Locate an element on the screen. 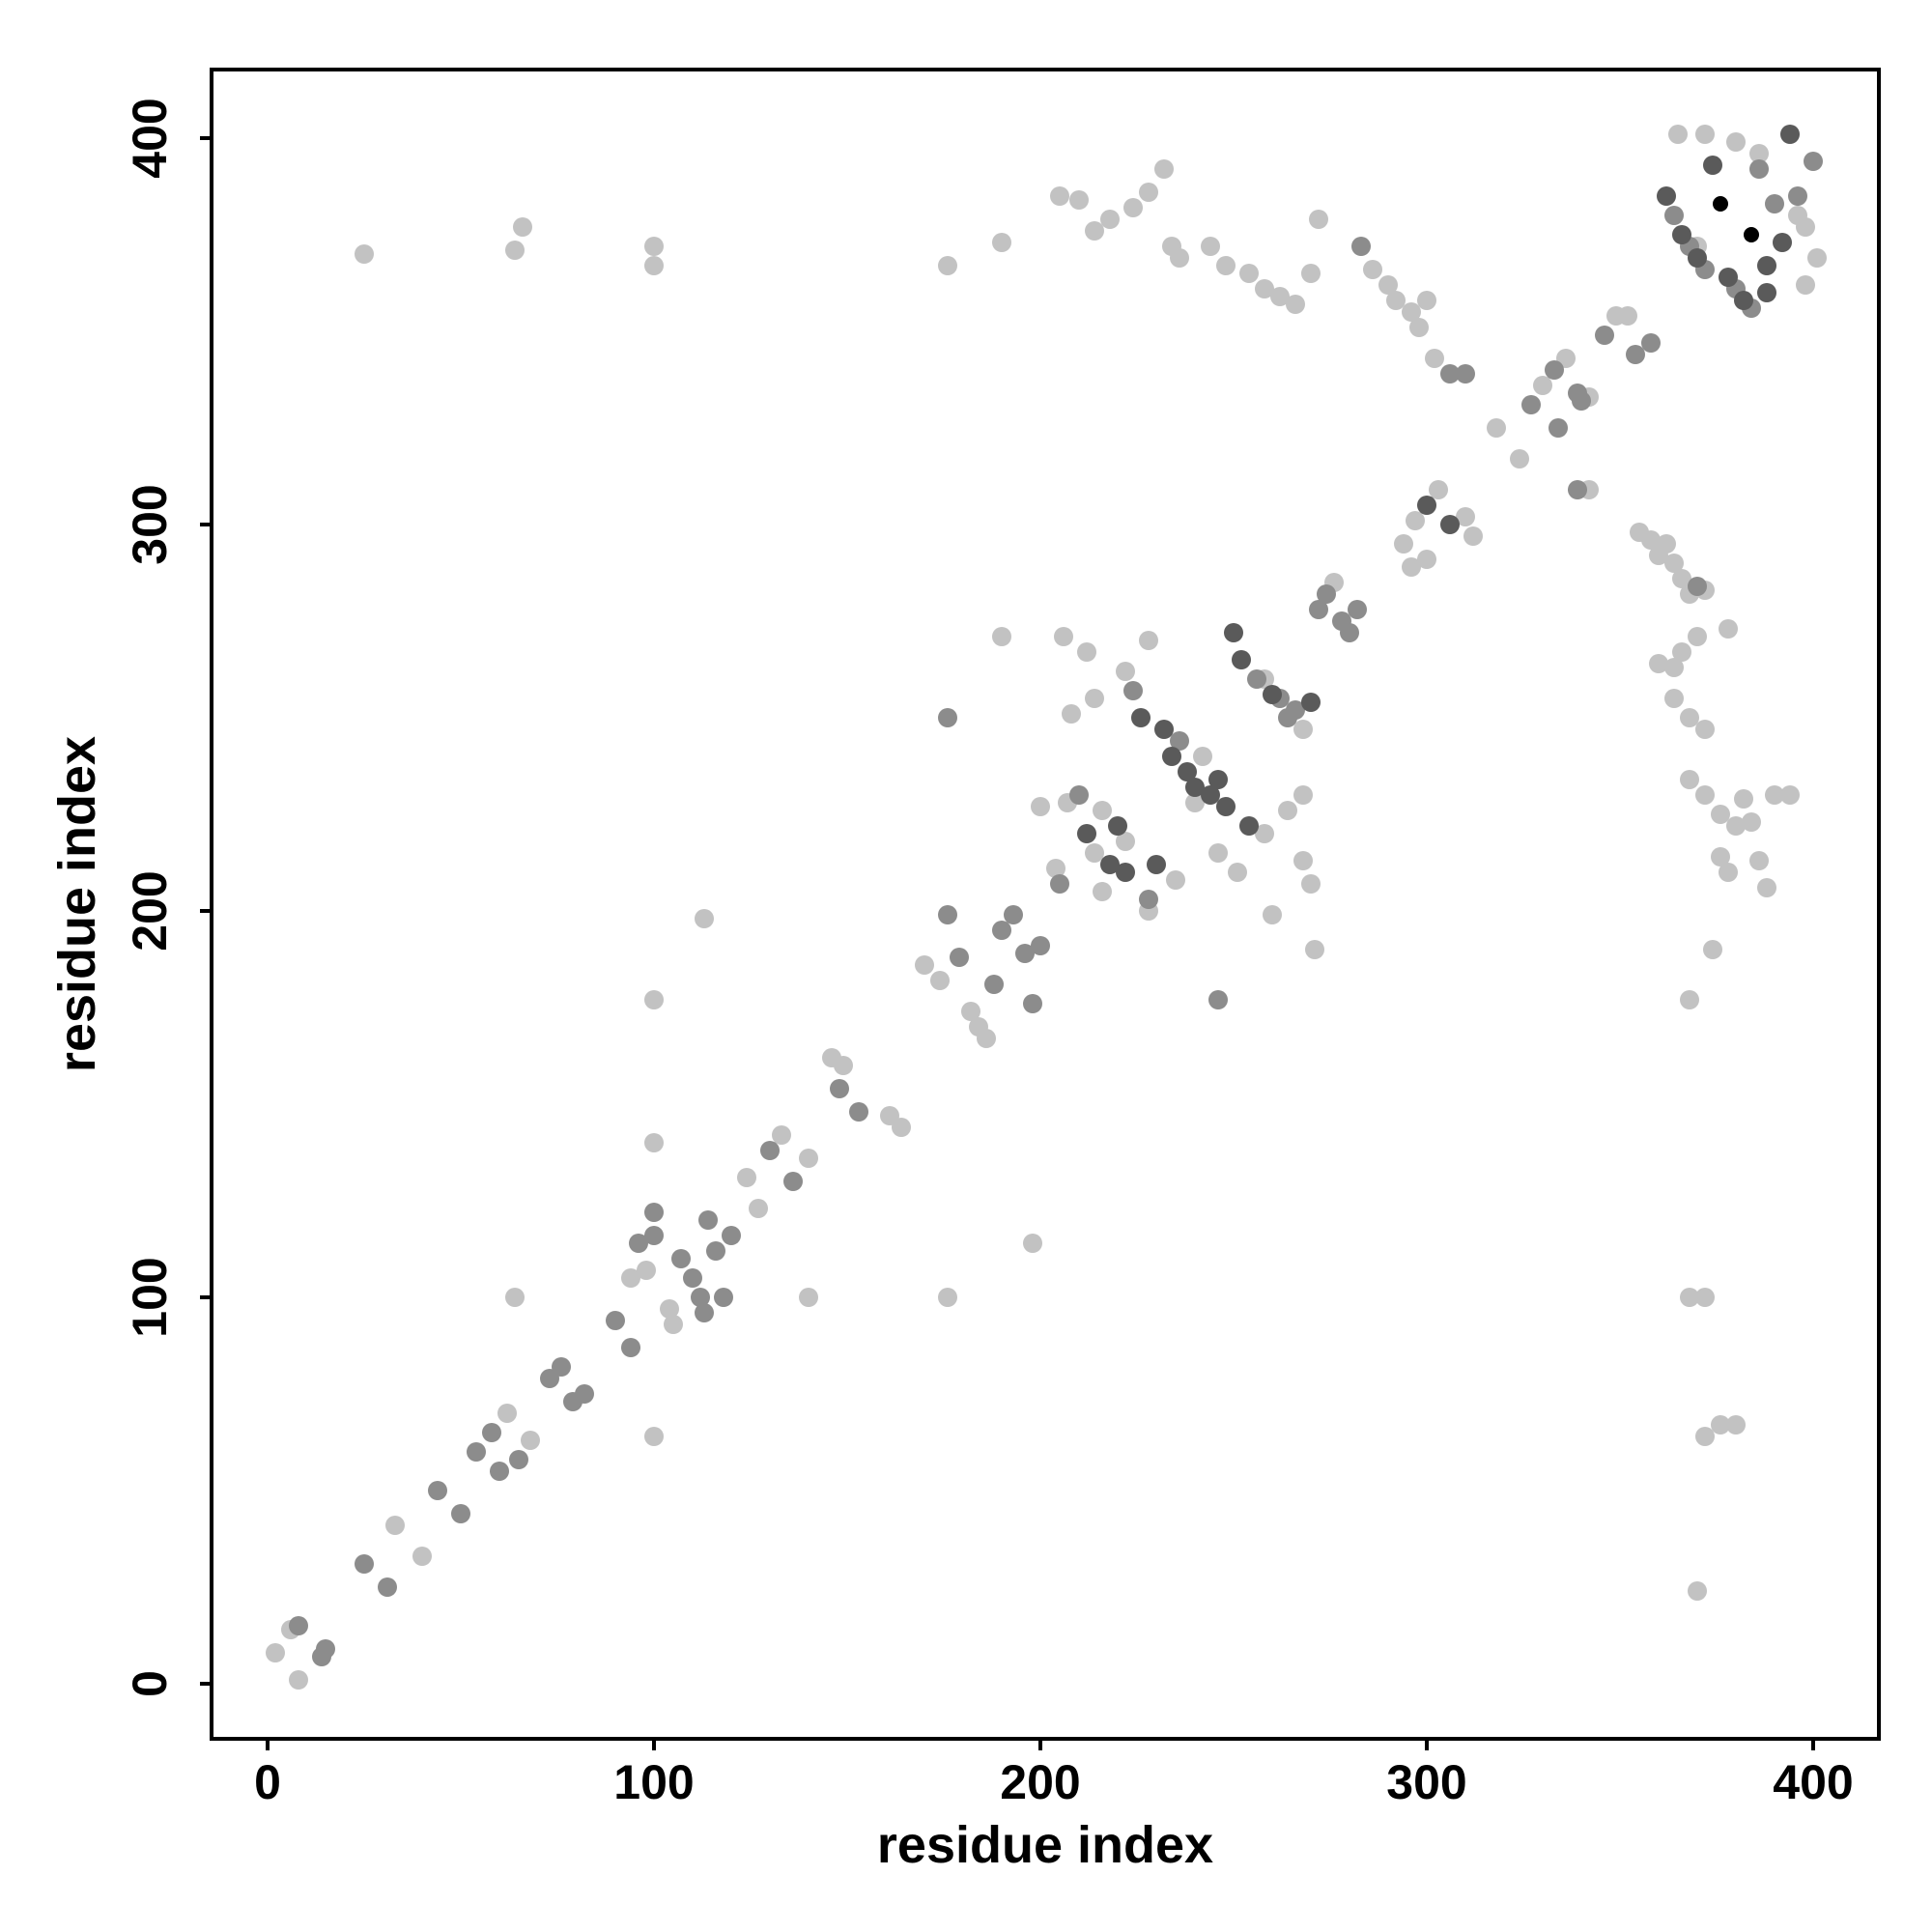  x-axis-title: residue index is located at coordinates (1045, 1845).